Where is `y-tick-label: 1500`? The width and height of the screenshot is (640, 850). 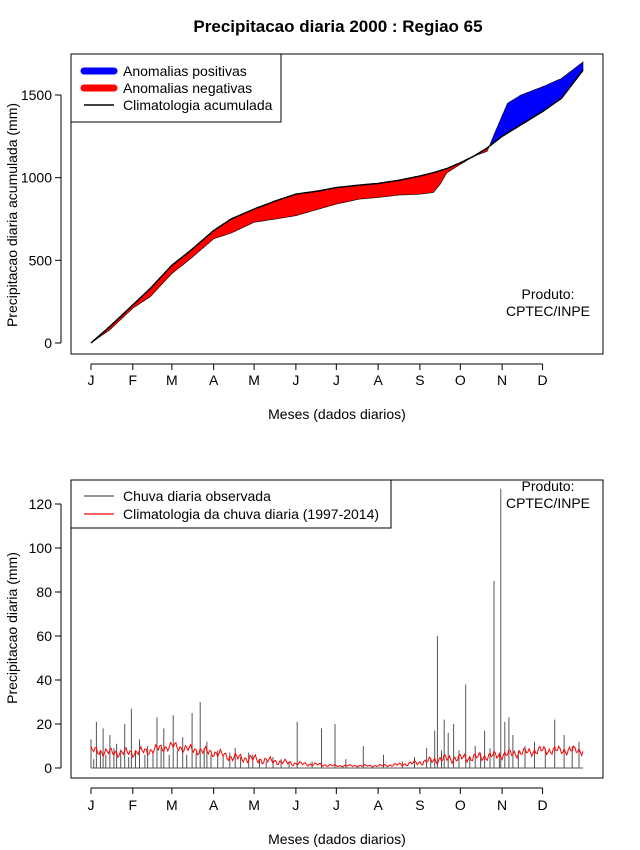 y-tick-label: 1500 is located at coordinates (36, 95).